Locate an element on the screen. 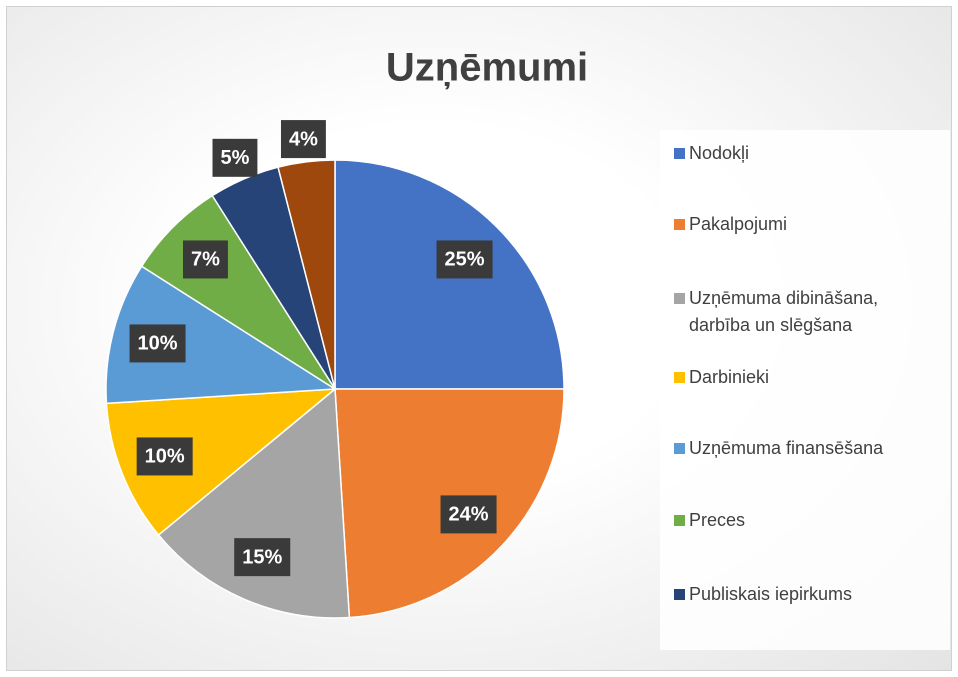 The width and height of the screenshot is (958, 677). data-label-text: 4% is located at coordinates (303, 139).